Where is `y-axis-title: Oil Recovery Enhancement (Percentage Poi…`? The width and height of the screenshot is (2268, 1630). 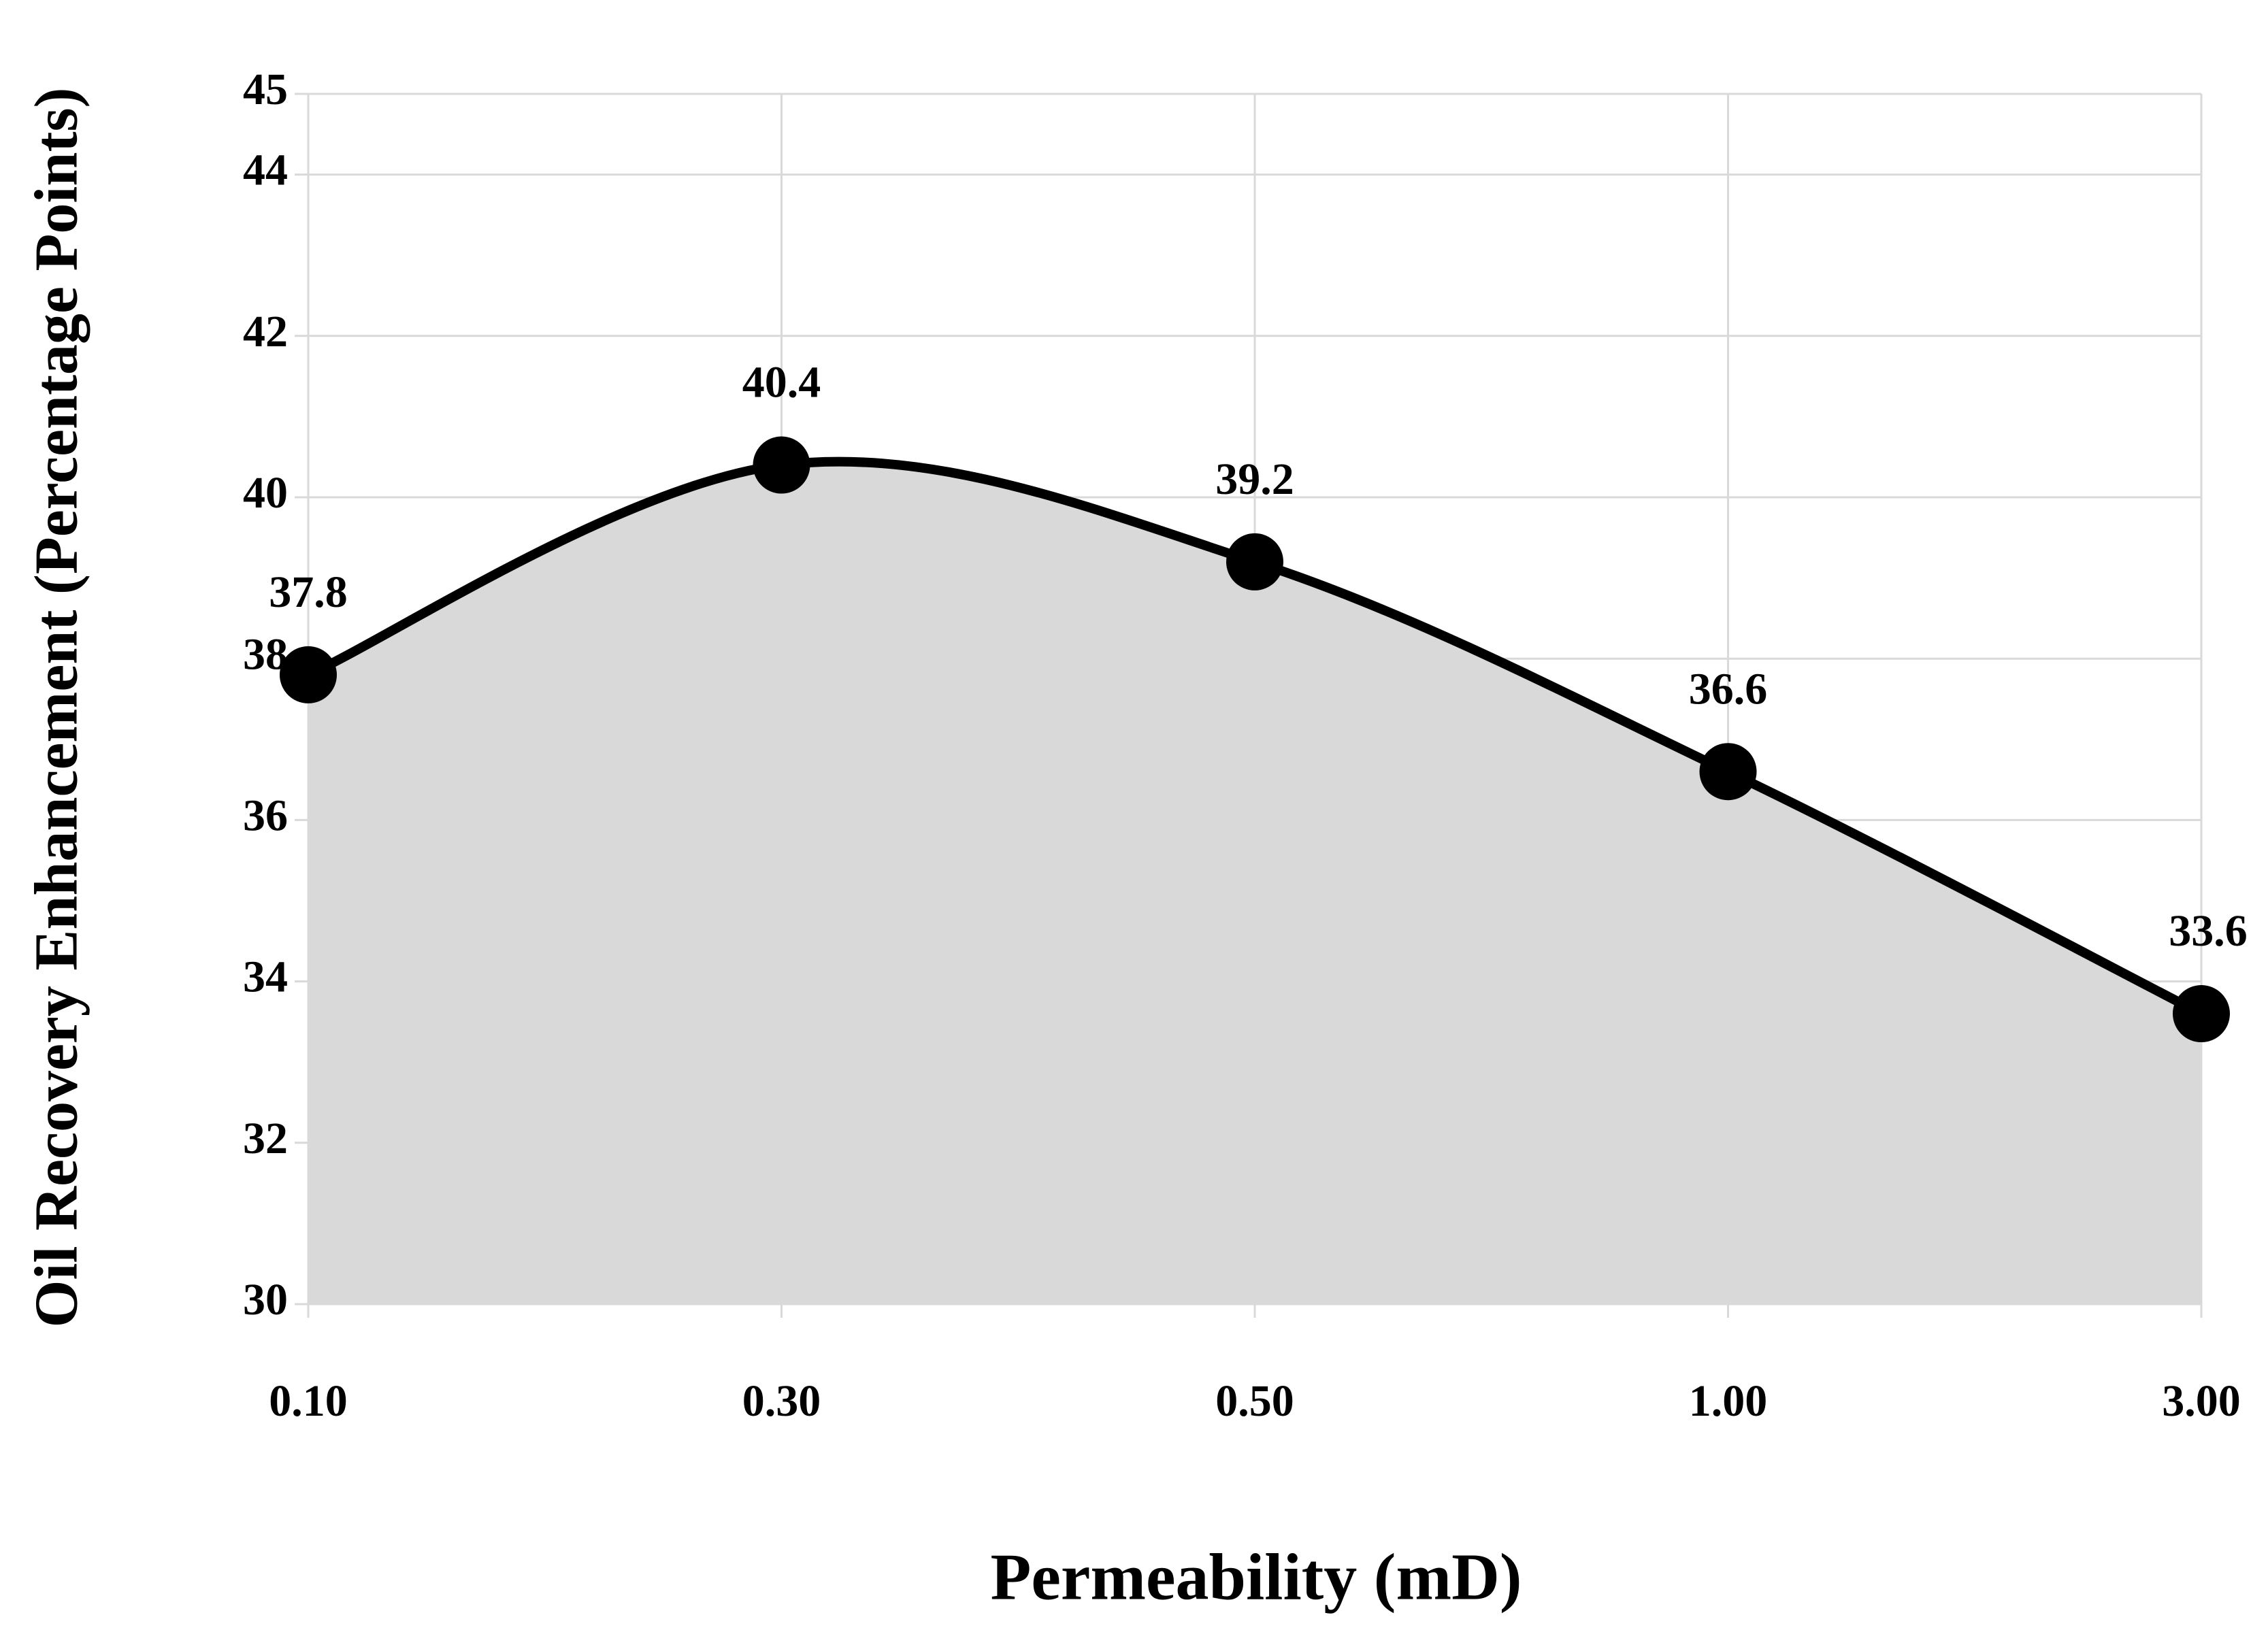
y-axis-title: Oil Recovery Enhancement (Percentage Poi… is located at coordinates (57, 708).